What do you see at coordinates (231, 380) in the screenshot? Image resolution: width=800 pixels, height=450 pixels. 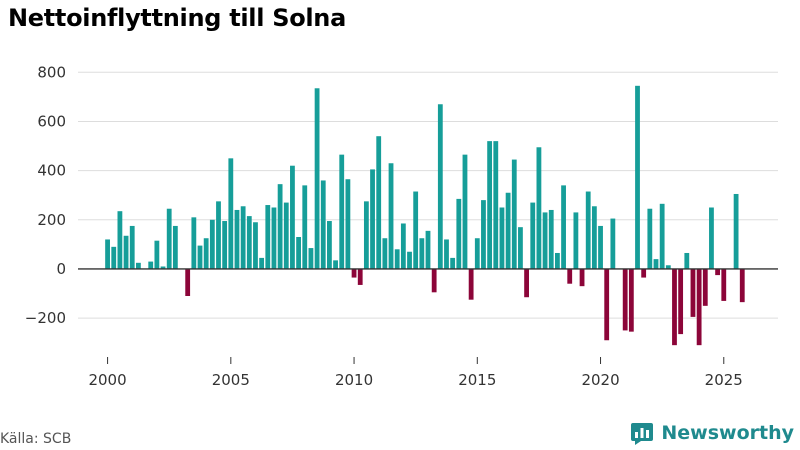 I see `x-tick-label: 2005` at bounding box center [231, 380].